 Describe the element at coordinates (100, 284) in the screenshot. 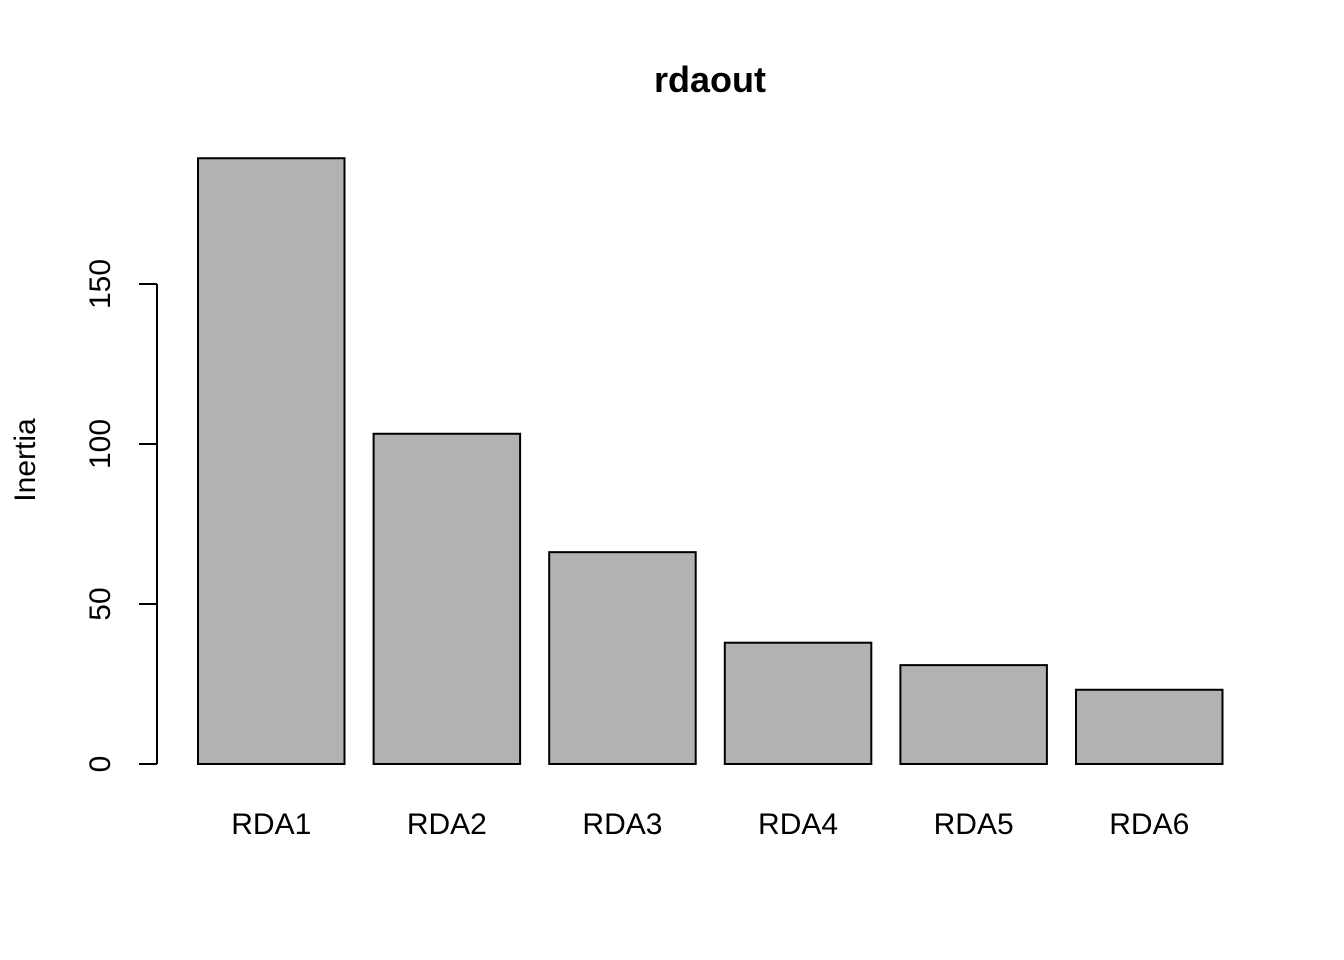

I see `y-tick-label: 150` at that location.